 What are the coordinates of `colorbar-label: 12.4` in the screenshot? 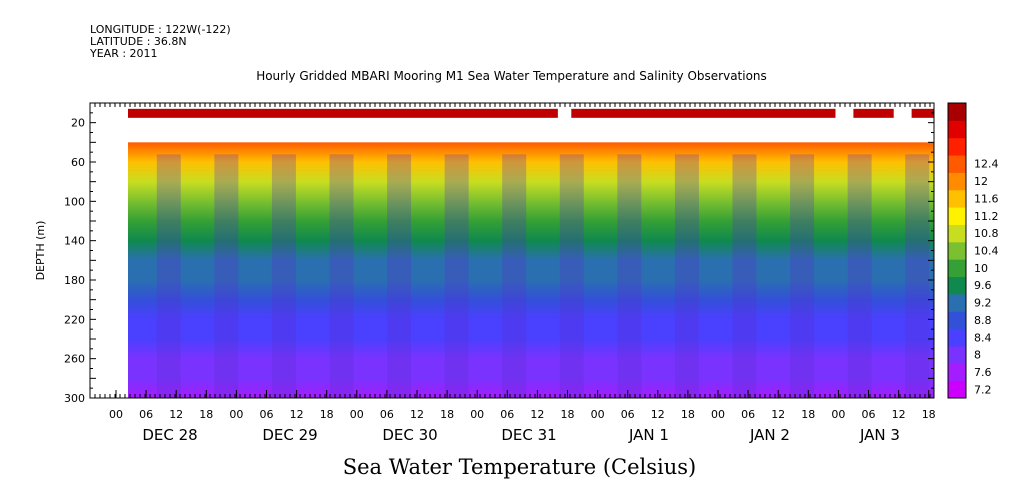 It's located at (986, 164).